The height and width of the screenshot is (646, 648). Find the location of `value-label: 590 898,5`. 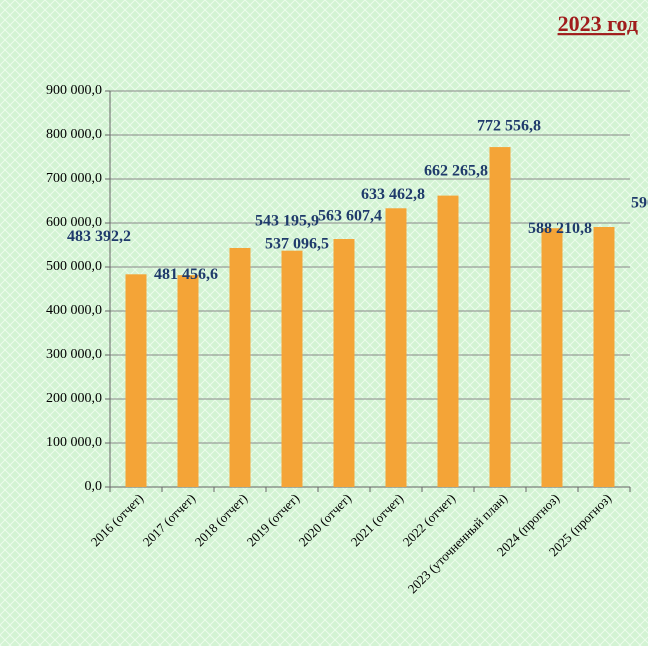

value-label: 590 898,5 is located at coordinates (639, 203).